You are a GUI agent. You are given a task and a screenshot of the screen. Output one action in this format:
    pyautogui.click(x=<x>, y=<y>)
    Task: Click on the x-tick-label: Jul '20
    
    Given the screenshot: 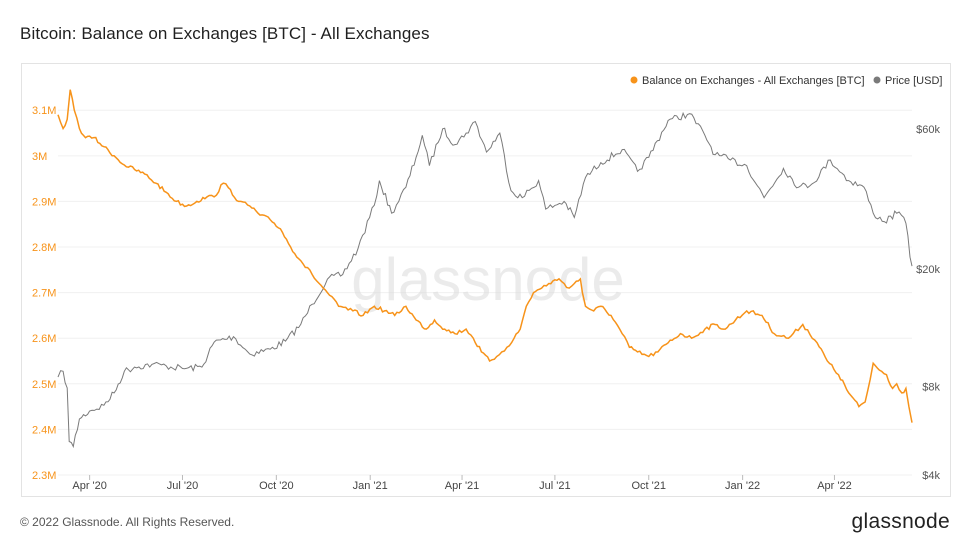 What is the action you would take?
    pyautogui.click(x=182, y=486)
    